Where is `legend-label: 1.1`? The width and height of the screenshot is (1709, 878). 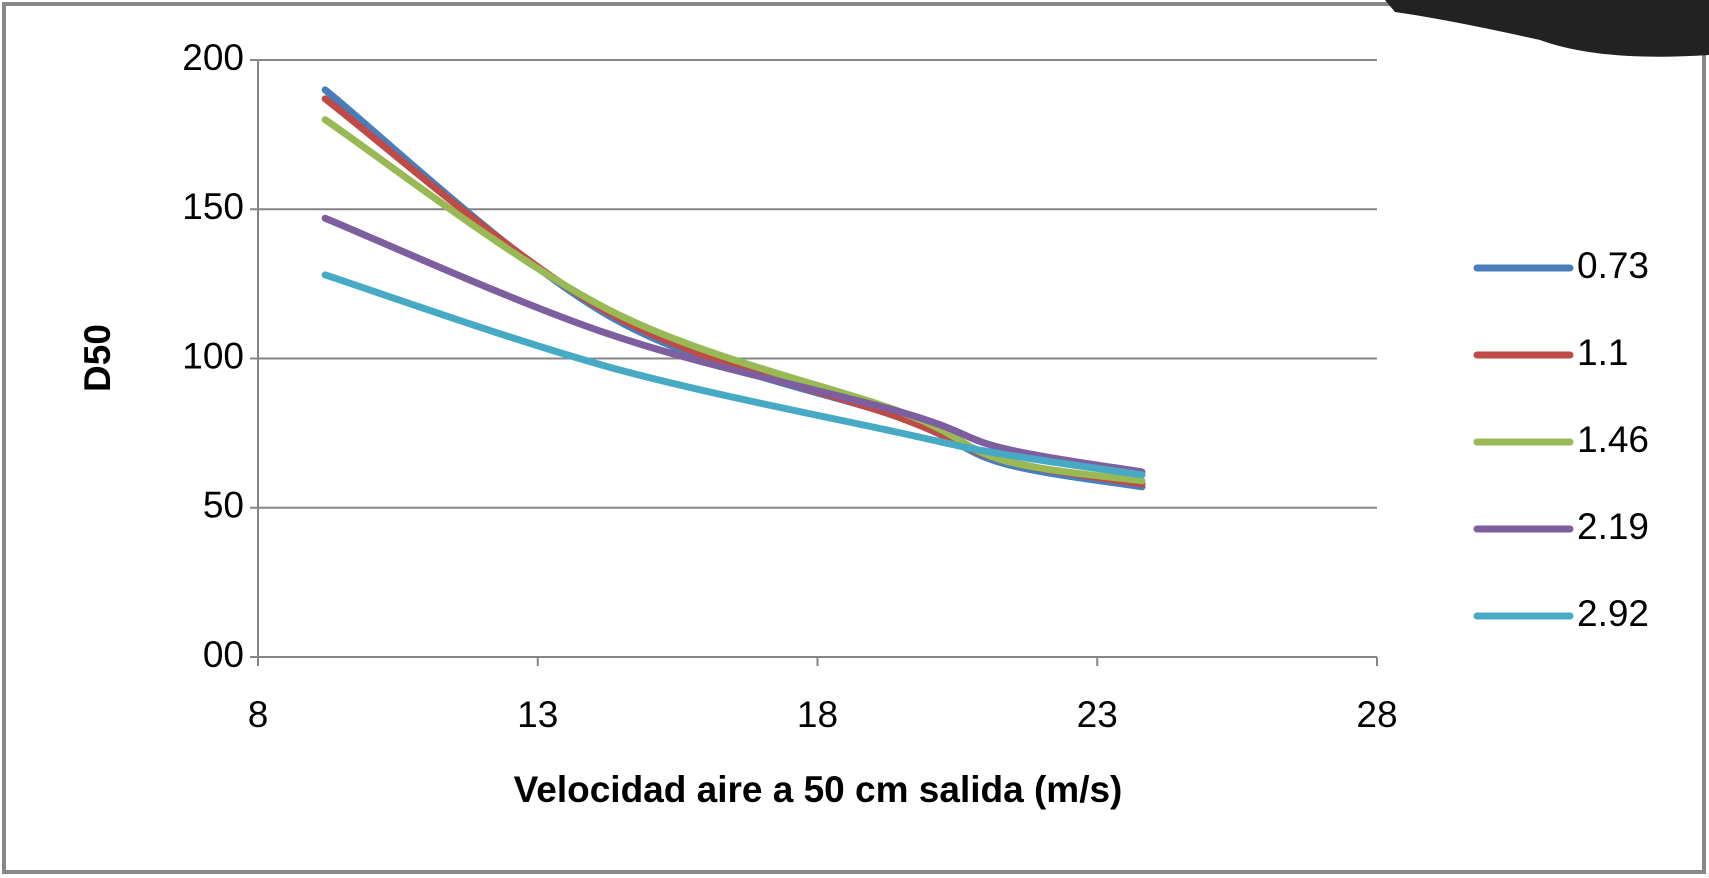
legend-label: 1.1 is located at coordinates (1602, 352).